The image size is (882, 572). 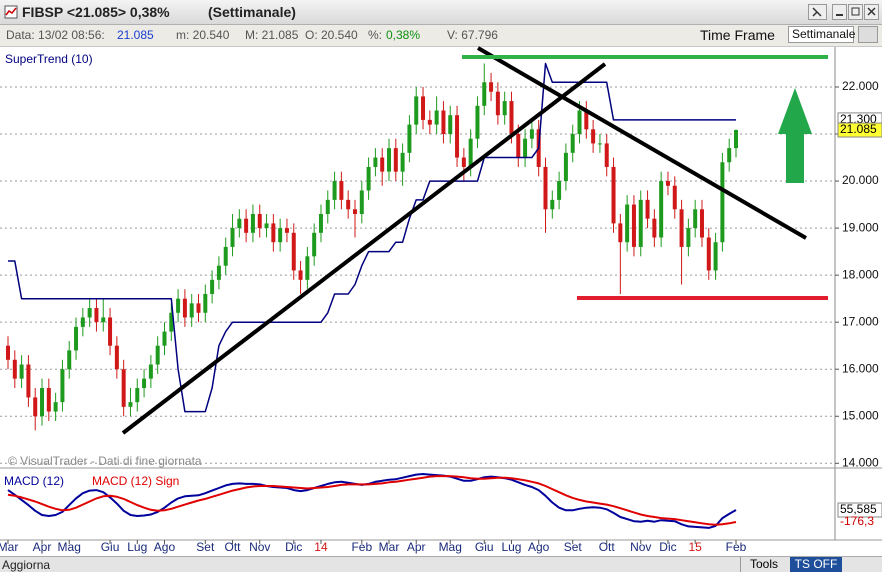 I want to click on x-tick-label: 15, so click(x=695, y=547).